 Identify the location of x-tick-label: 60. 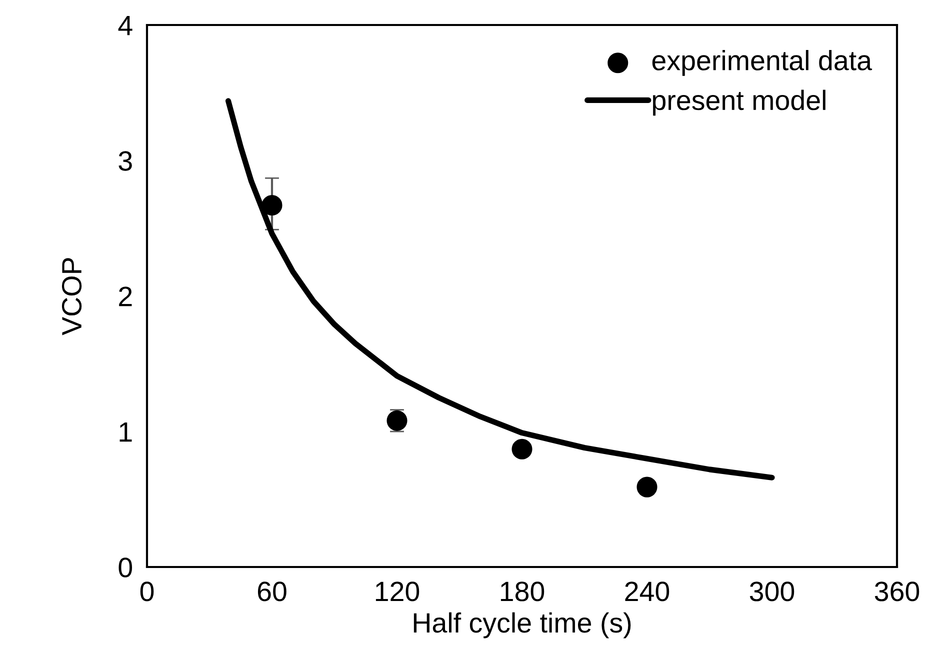
(272, 592).